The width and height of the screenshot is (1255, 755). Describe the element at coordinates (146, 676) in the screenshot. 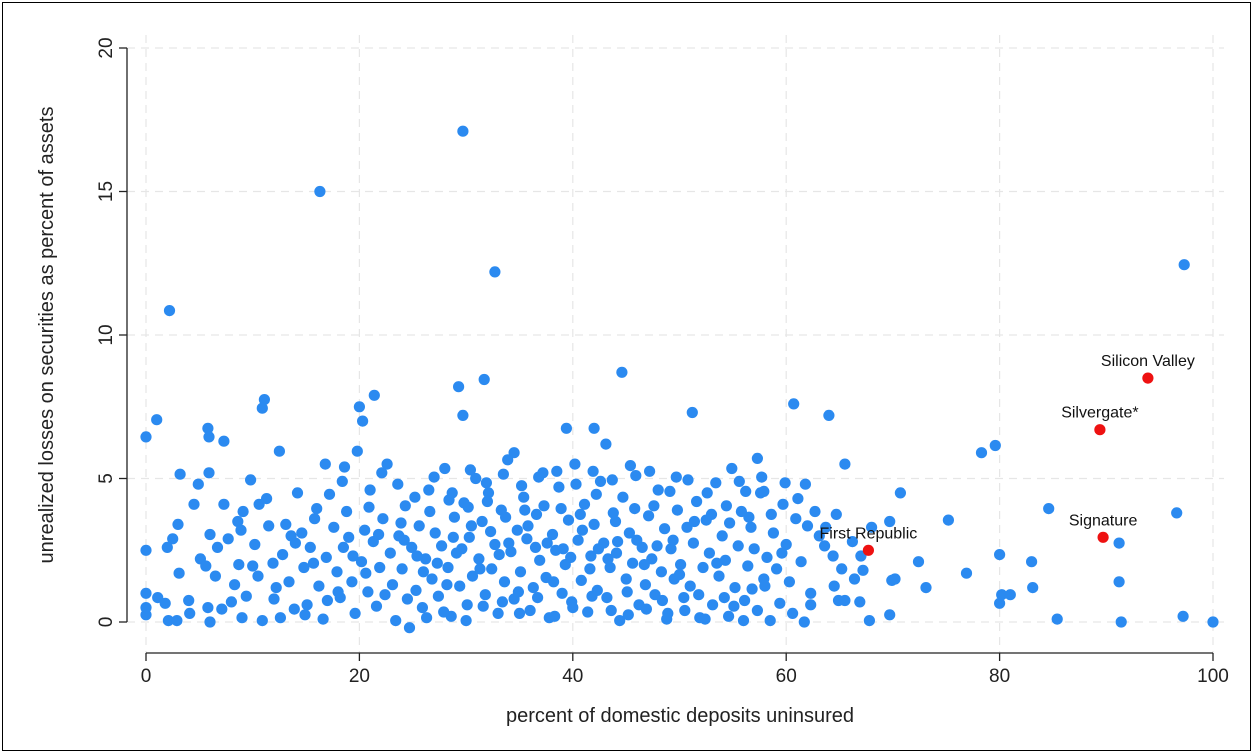

I see `x-tick-label: 0` at that location.